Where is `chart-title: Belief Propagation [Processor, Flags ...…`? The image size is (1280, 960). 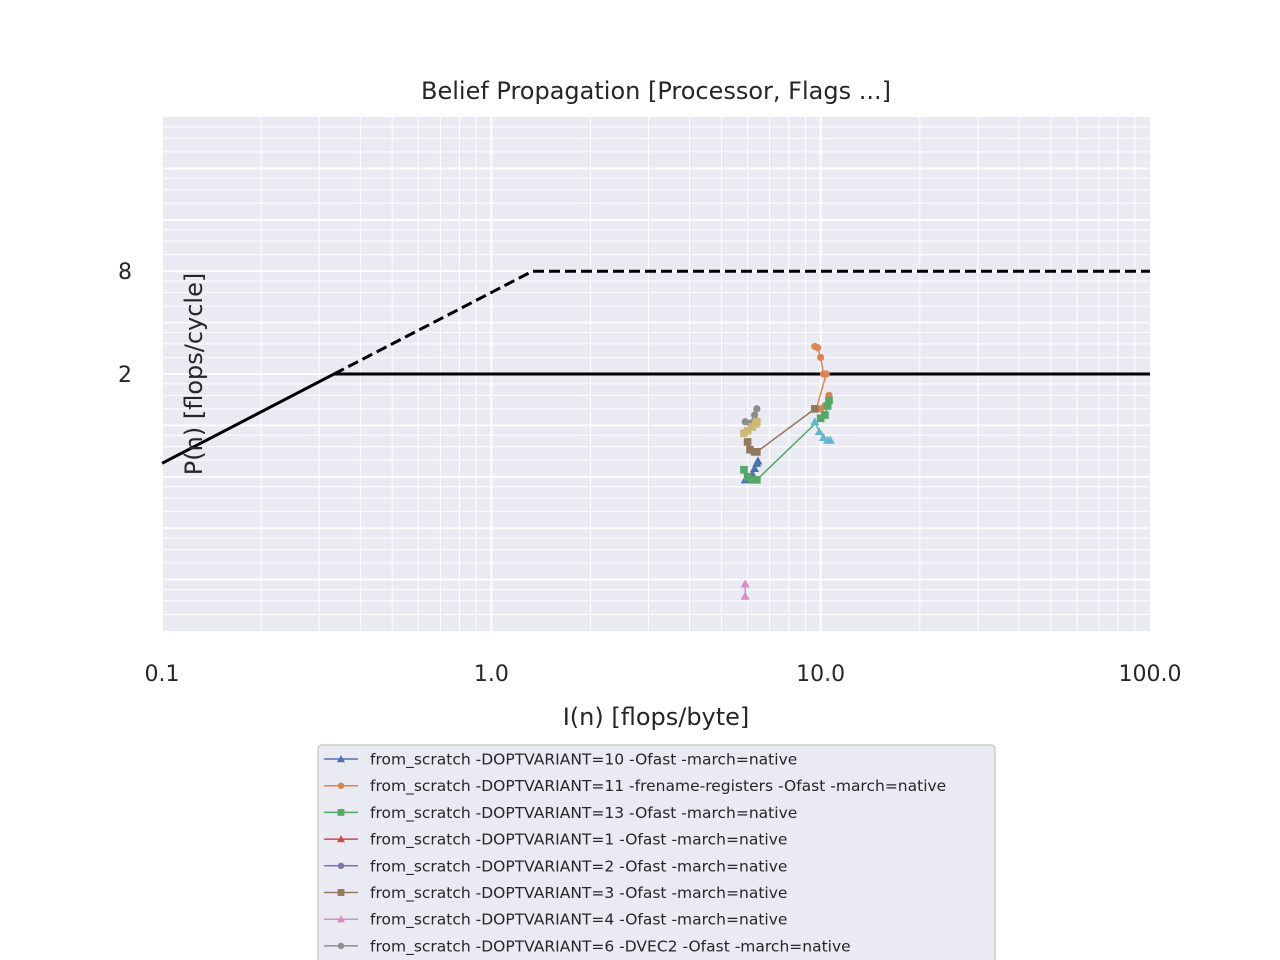
chart-title: Belief Propagation [Processor, Flags ...… is located at coordinates (656, 91).